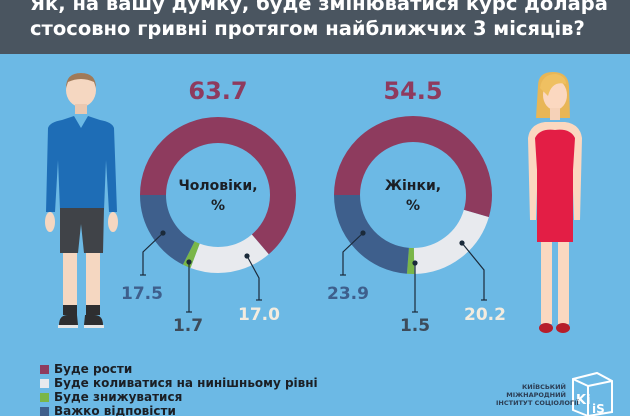  I want to click on men-leader-lines, so click(201, 271).